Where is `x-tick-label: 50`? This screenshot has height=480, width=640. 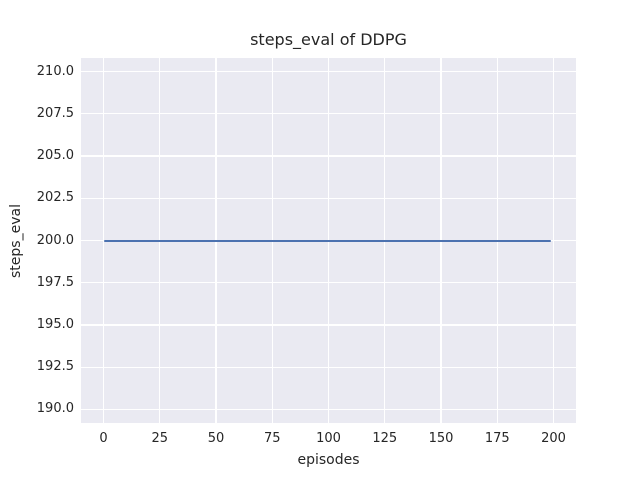
x-tick-label: 50 is located at coordinates (216, 438).